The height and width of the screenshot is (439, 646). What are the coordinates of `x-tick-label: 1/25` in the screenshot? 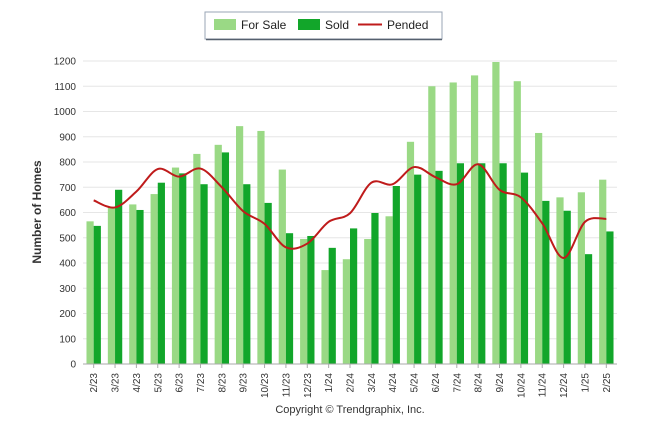 It's located at (585, 383).